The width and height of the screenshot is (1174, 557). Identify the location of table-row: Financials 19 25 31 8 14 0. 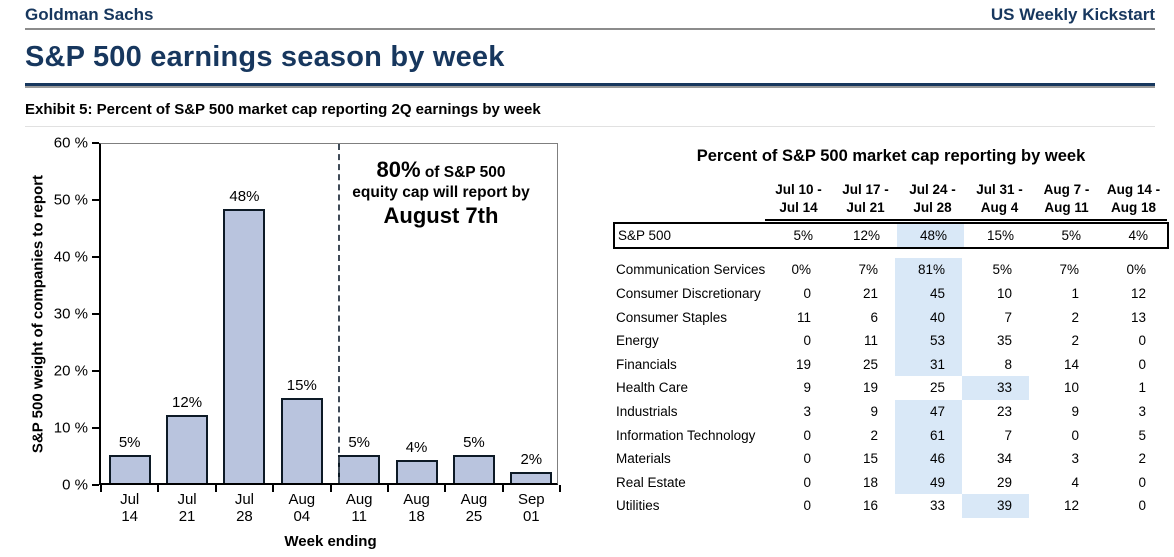
(891, 364).